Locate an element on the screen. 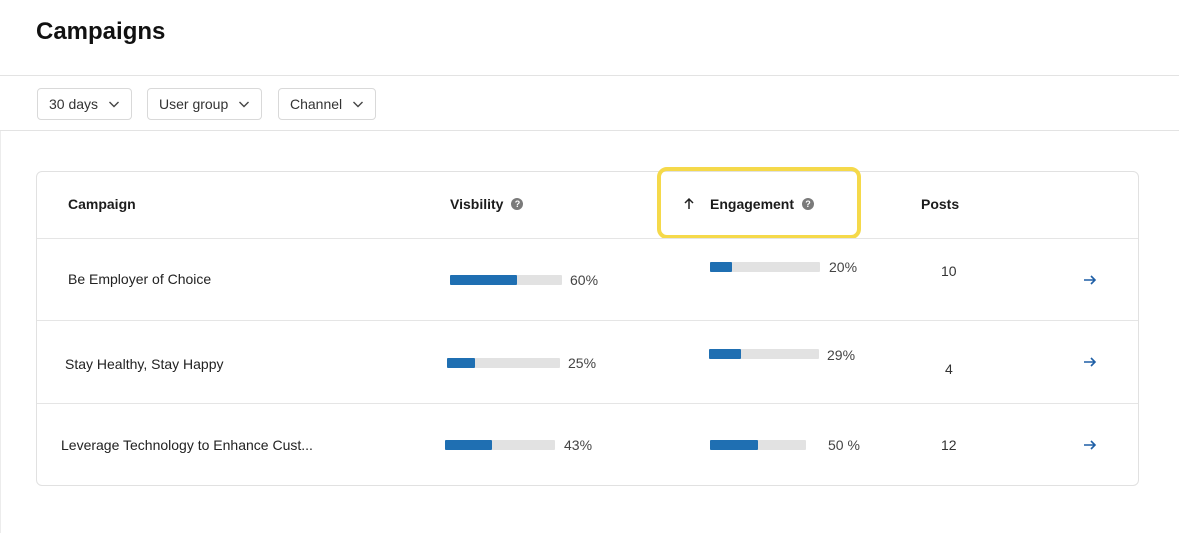 This screenshot has width=1179, height=533. filter-label: User group is located at coordinates (194, 104).